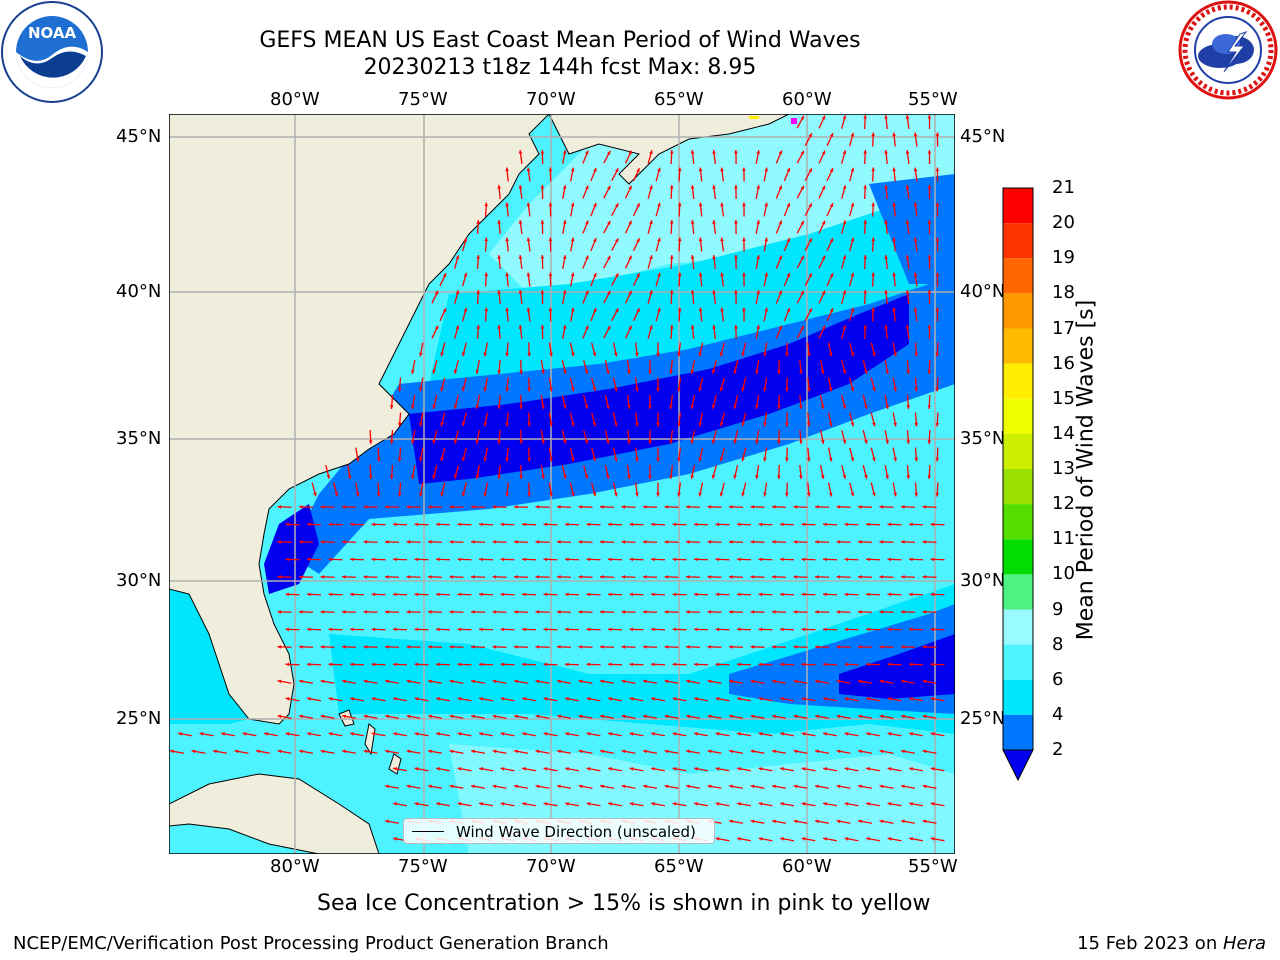  What do you see at coordinates (679, 866) in the screenshot?
I see `lon-tick-bottom-4: 65°W` at bounding box center [679, 866].